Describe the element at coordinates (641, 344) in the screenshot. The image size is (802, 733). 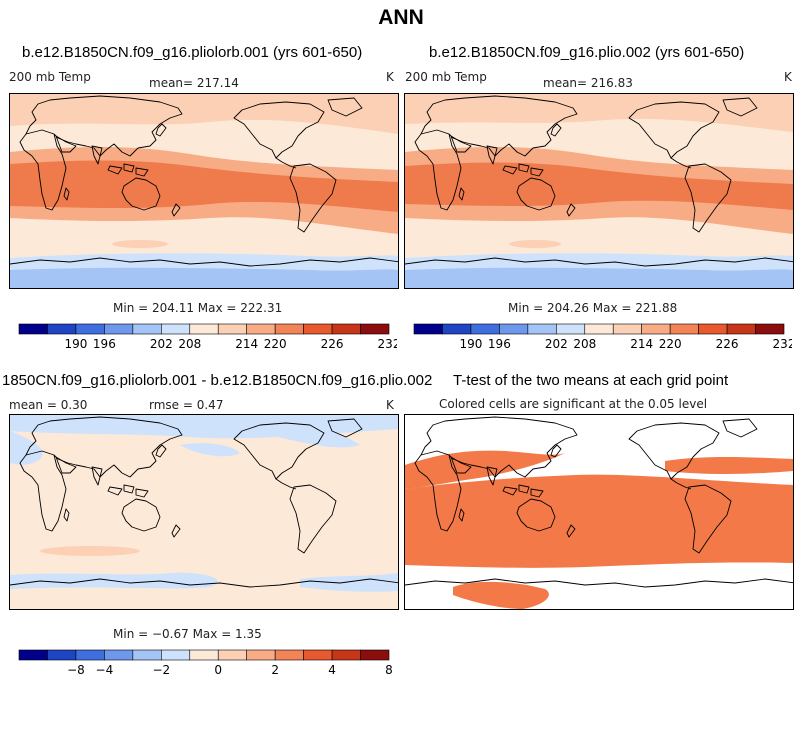
I see `colorbar-2-tick-label: 214` at that location.